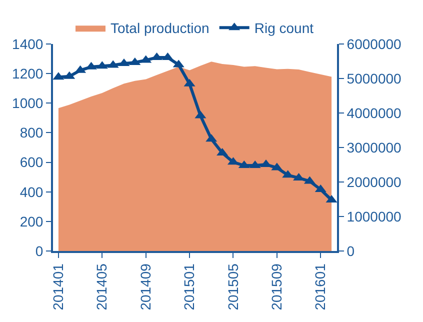  What do you see at coordinates (32, 132) in the screenshot?
I see `y-tick-label: 800` at bounding box center [32, 132].